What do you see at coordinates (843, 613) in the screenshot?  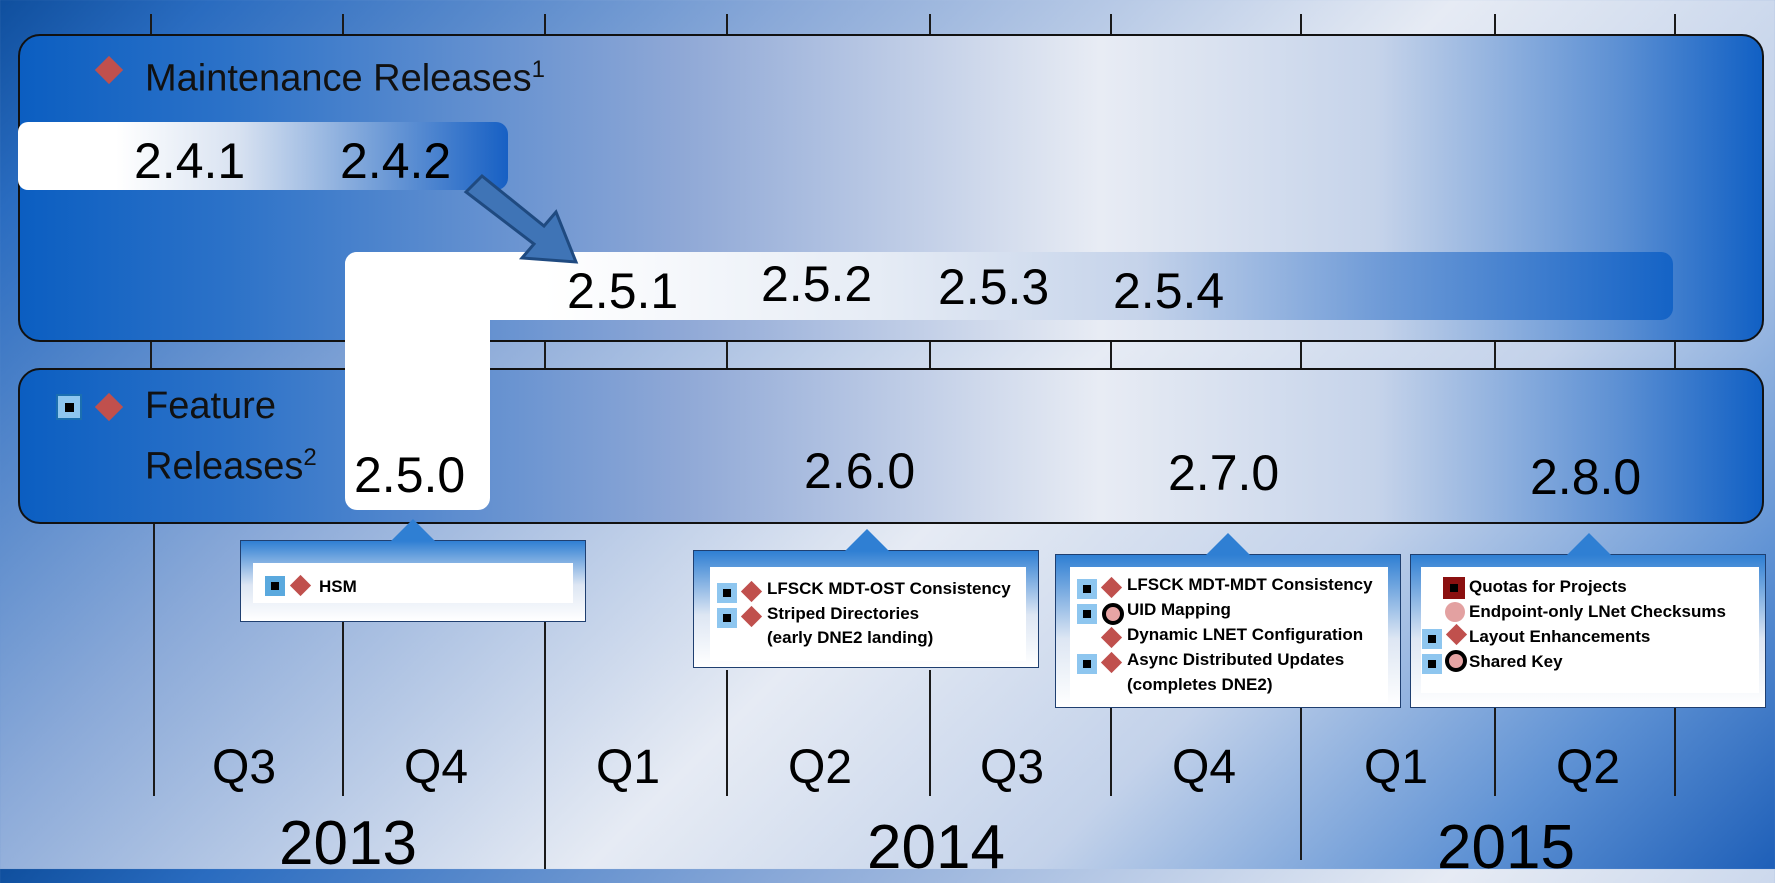 I see `feature-item: Striped Directories` at bounding box center [843, 613].